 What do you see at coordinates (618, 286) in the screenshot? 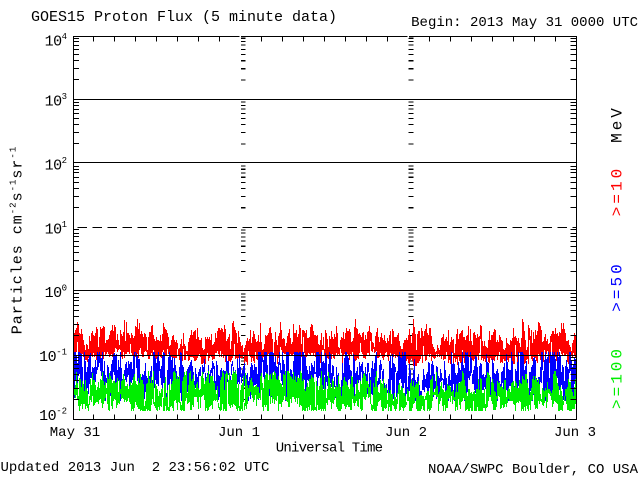
I see `svg-text: >=50` at bounding box center [618, 286].